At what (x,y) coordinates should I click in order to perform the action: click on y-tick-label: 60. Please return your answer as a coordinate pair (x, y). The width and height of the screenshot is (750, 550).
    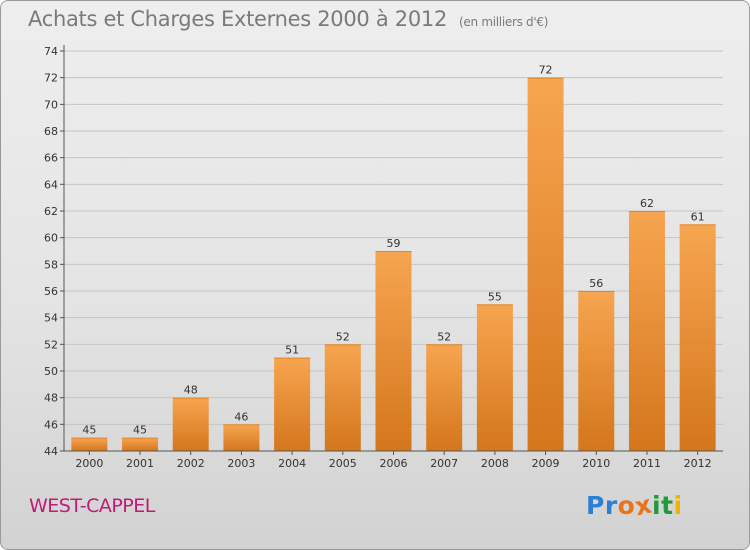
    Looking at the image, I should click on (51, 238).